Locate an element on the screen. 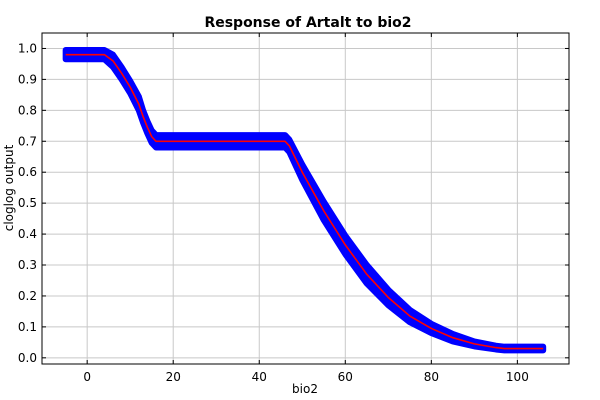  y-tick-label: 0.9 is located at coordinates (27, 79).